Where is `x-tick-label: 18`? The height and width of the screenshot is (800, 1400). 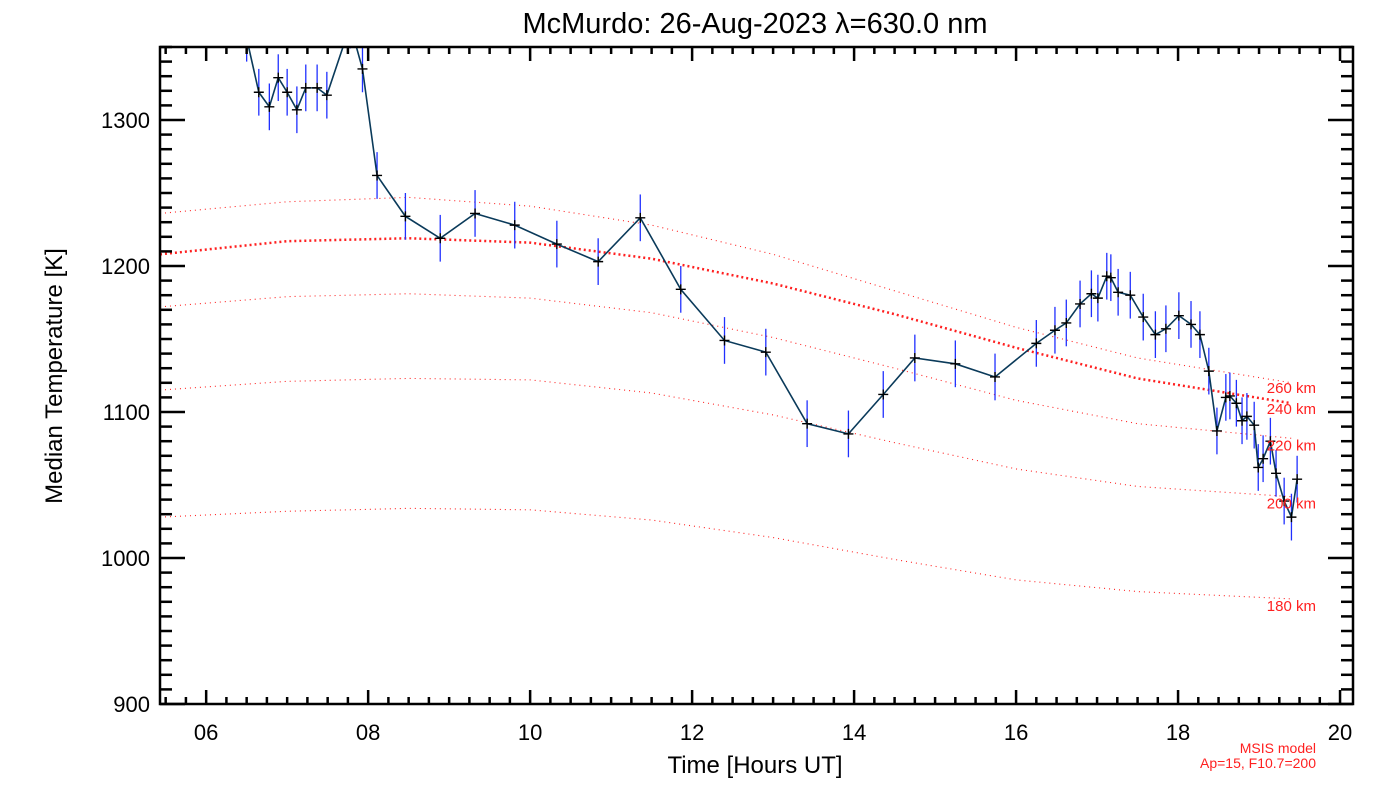 x-tick-label: 18 is located at coordinates (1178, 732).